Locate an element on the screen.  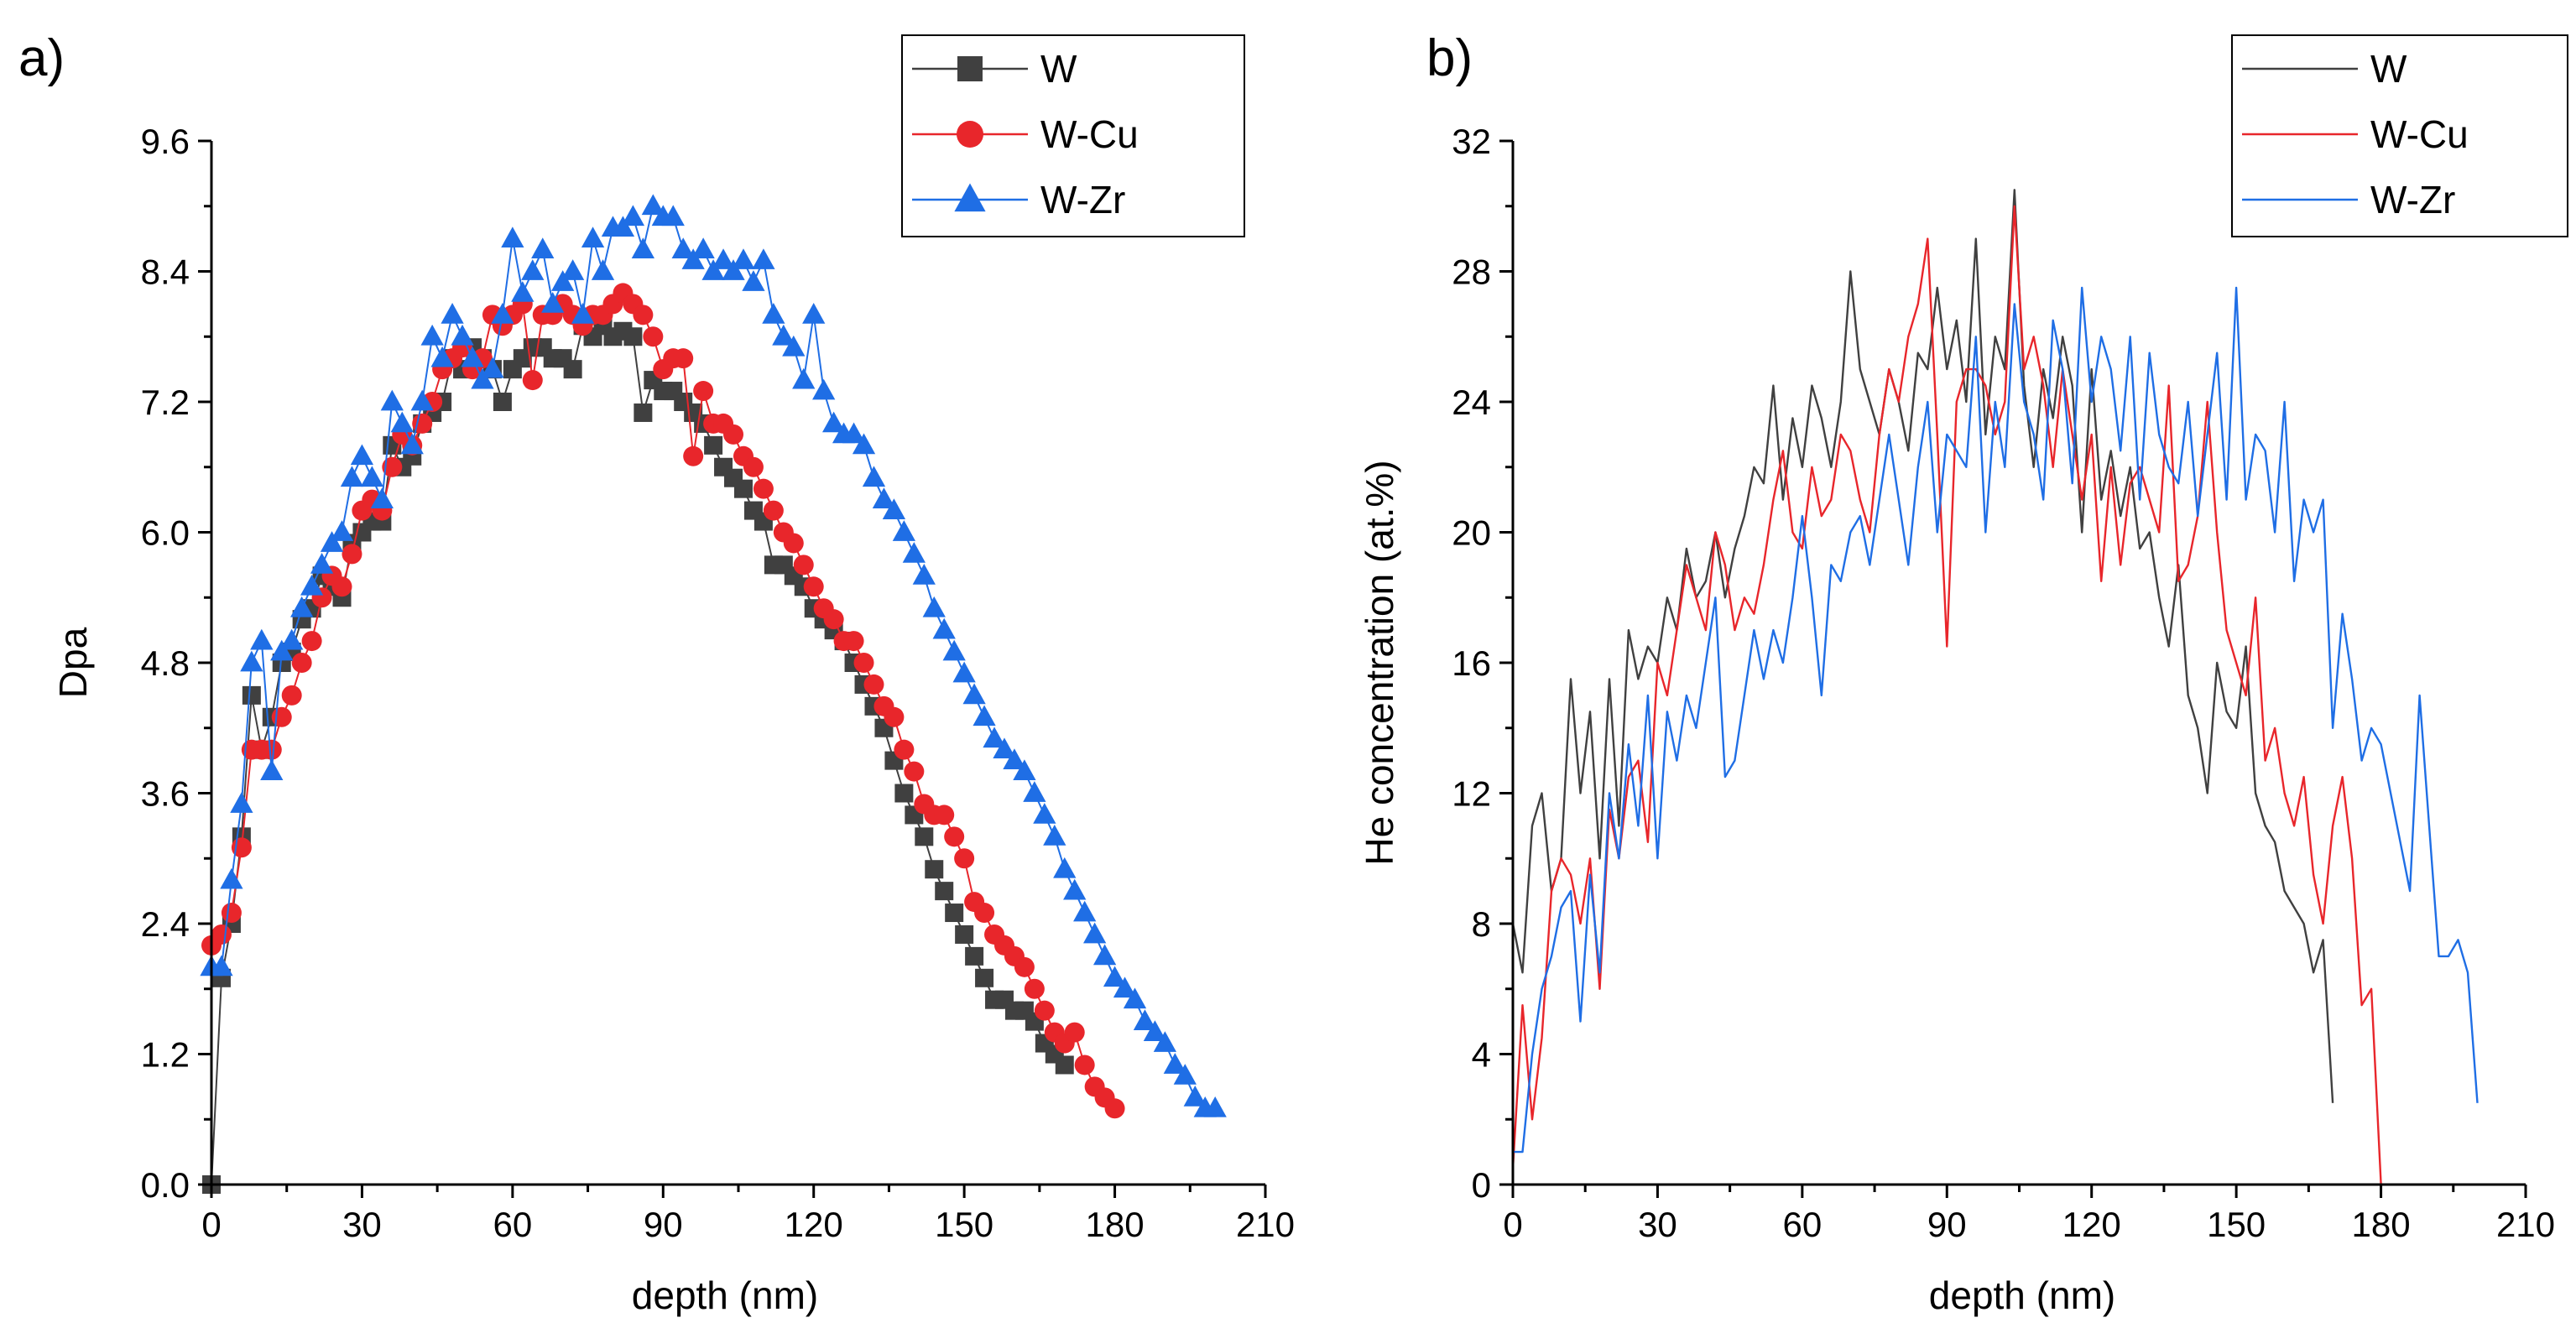
panel-b-x-tick-label: 0 is located at coordinates (1512, 1224).